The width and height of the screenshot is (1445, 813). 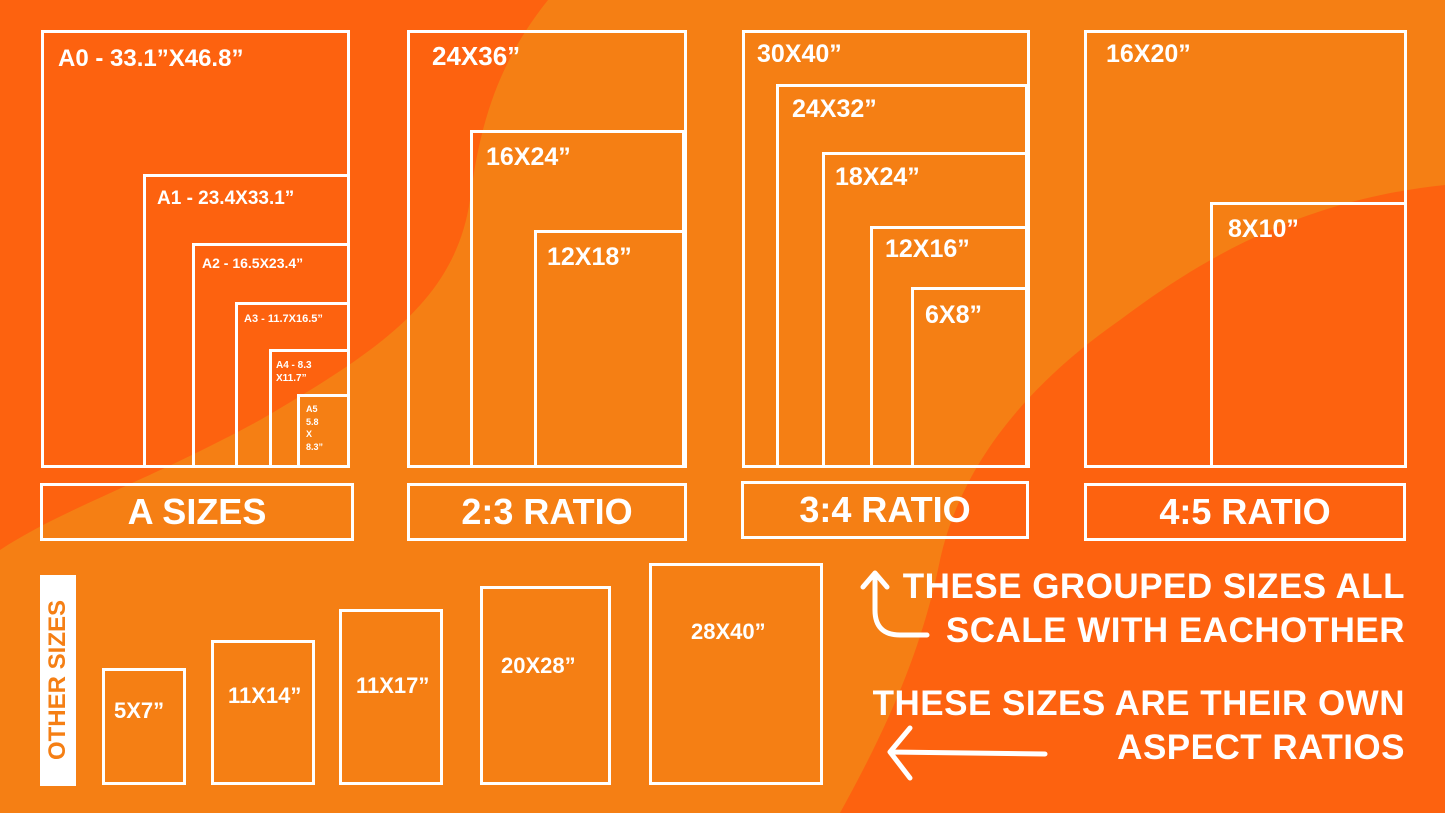 I want to click on label-11x14: 11X14”, so click(x=265, y=695).